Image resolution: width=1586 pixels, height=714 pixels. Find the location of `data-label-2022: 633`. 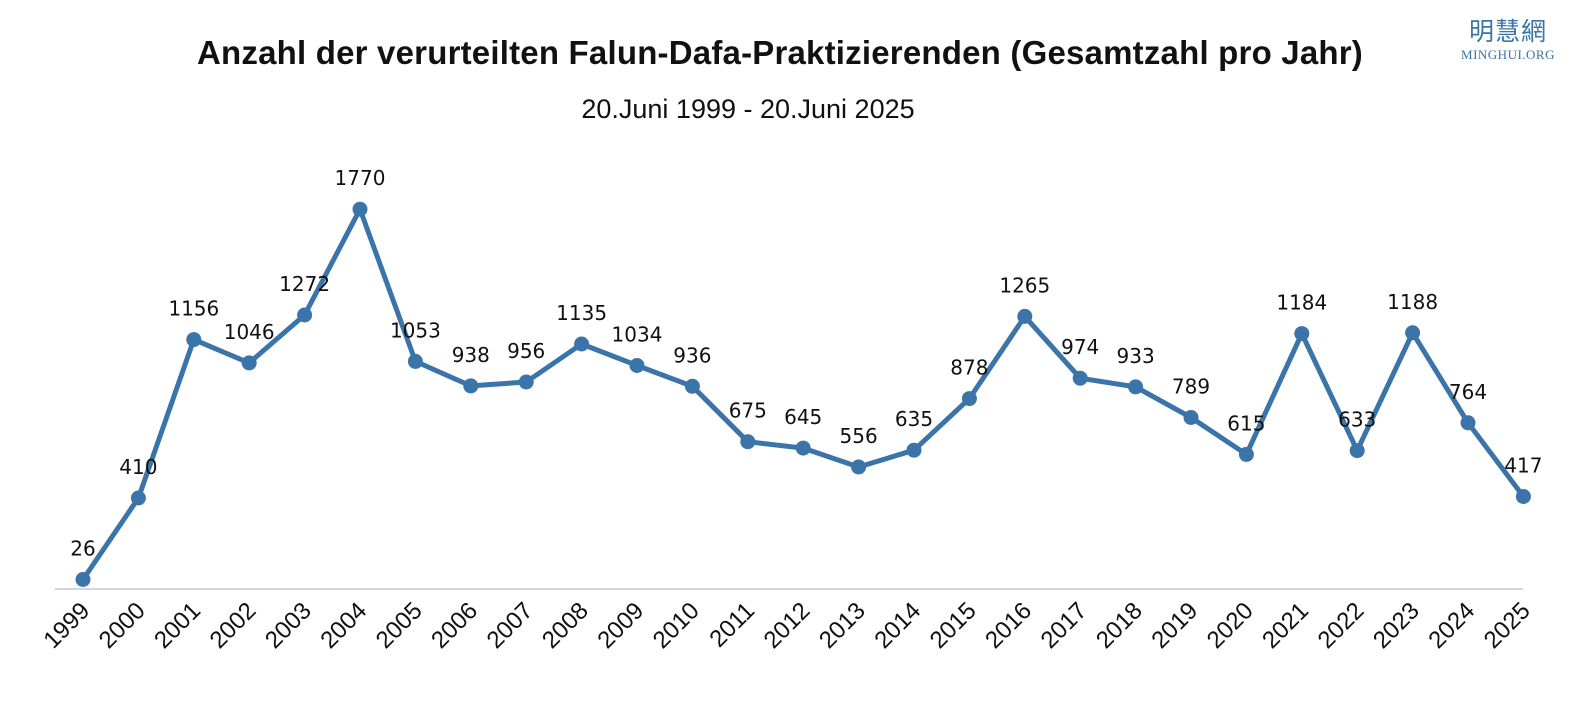

data-label-2022: 633 is located at coordinates (1357, 420).